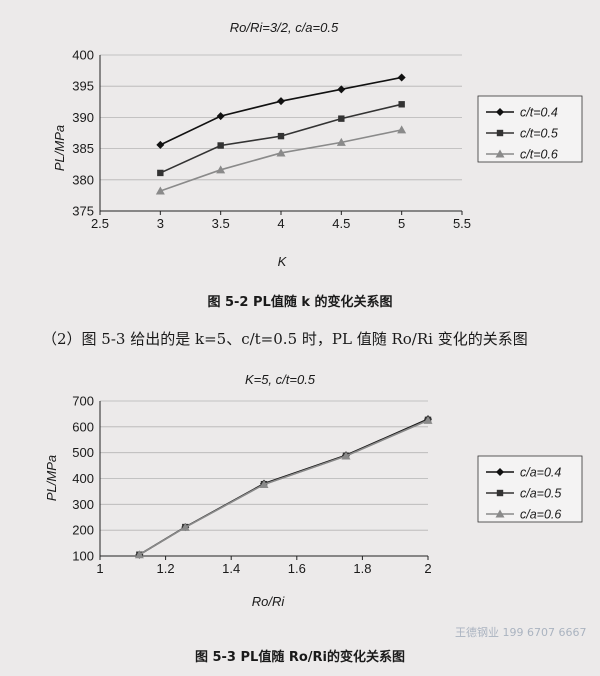 This screenshot has width=600, height=676. I want to click on x-tick-label: 1.2, so click(166, 568).